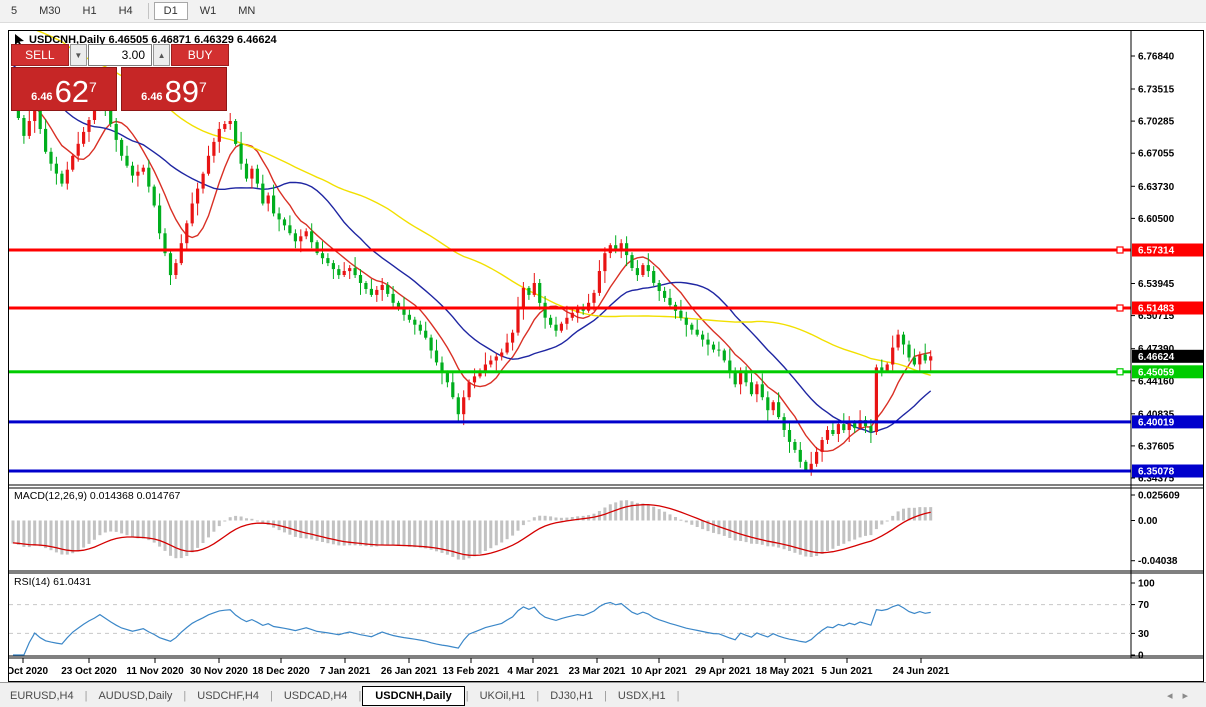 This screenshot has width=1206, height=707. Describe the element at coordinates (641, 695) in the screenshot. I see `chart-tab-usdx: USDX,H1` at that location.